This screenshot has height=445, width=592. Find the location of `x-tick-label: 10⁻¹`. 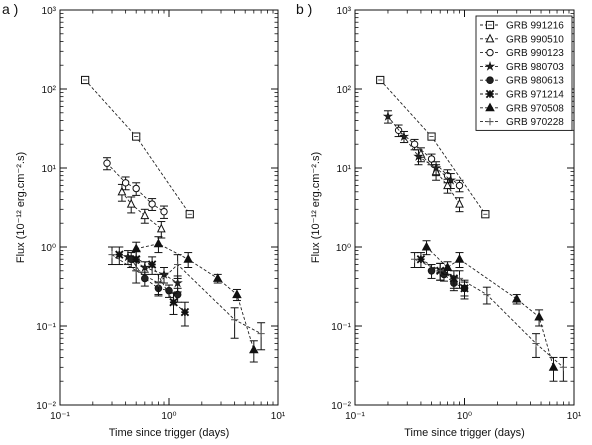

x-tick-label: 10⁻¹ is located at coordinates (60, 416).